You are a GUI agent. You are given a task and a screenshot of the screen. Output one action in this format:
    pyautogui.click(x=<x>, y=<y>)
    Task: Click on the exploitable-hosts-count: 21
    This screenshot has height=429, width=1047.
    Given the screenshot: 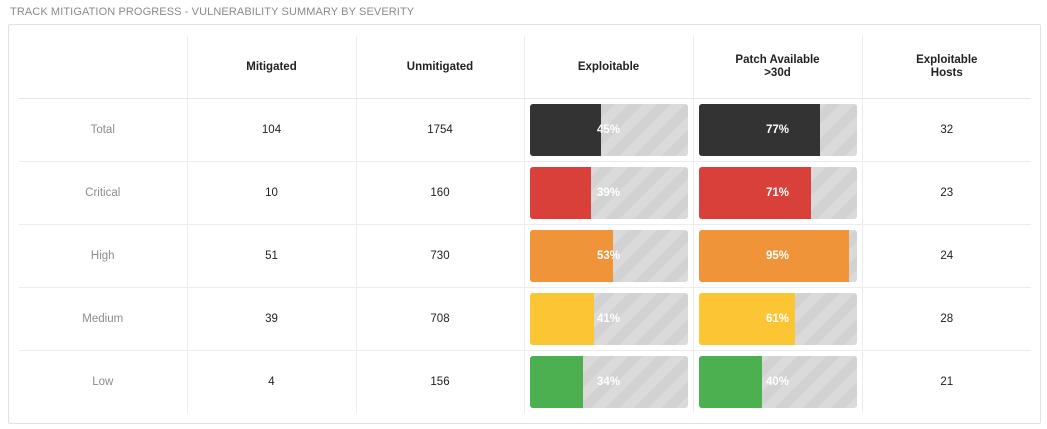 What is the action you would take?
    pyautogui.click(x=946, y=381)
    